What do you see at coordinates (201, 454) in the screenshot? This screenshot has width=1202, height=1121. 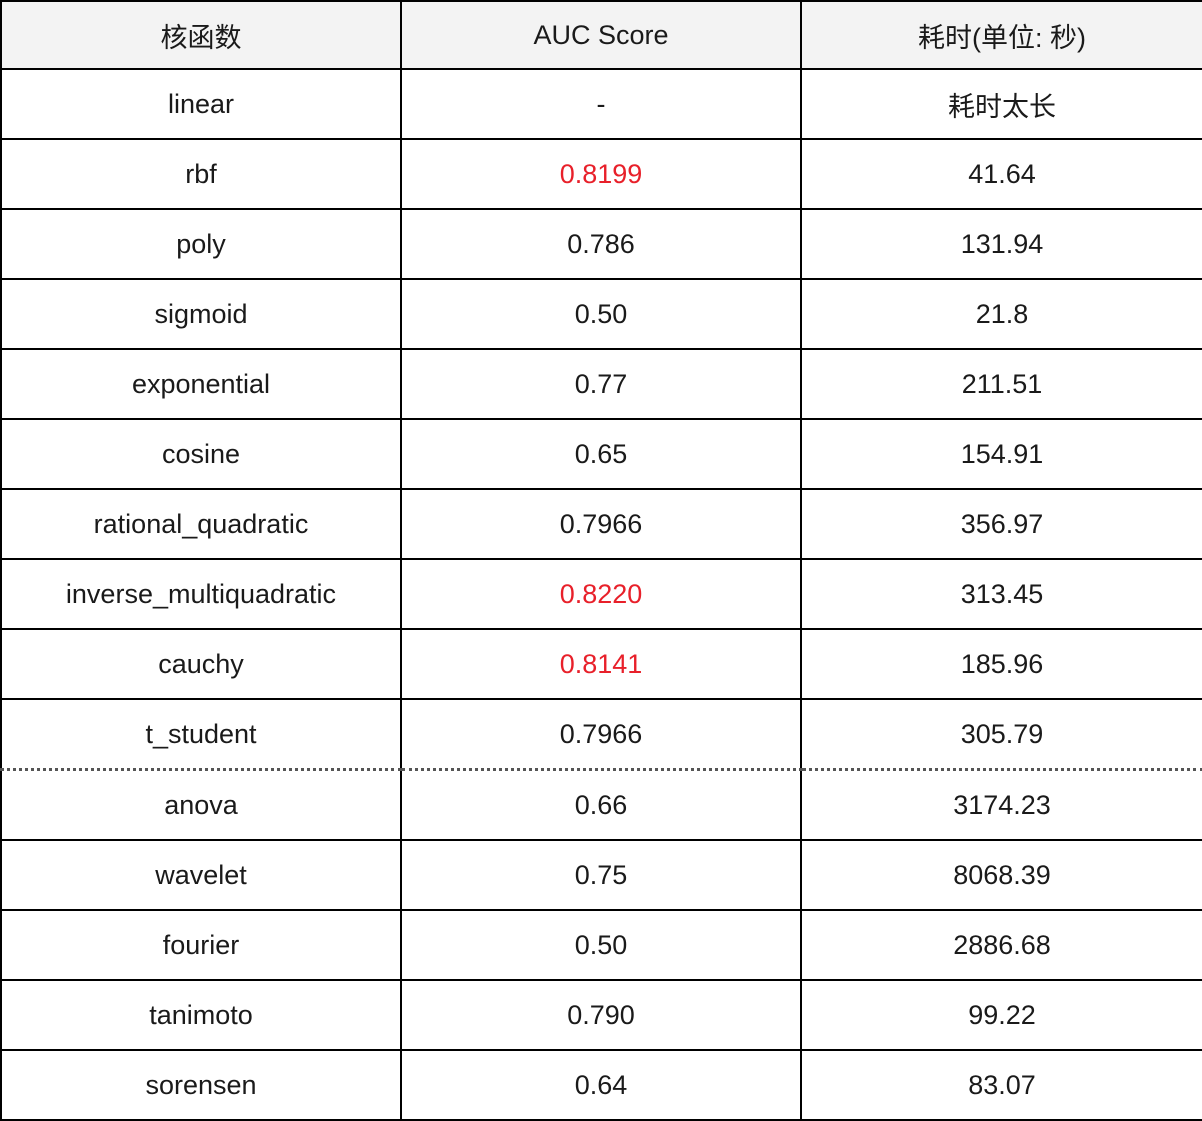 I see `kernel-cell: cosine` at bounding box center [201, 454].